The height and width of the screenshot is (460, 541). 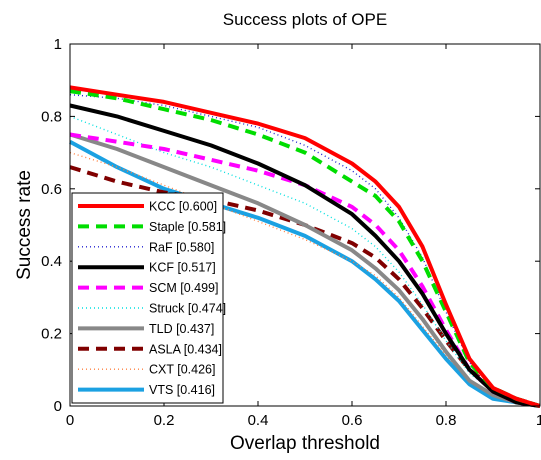 What do you see at coordinates (181, 247) in the screenshot?
I see `legend-label-2: RaF [0.580]` at bounding box center [181, 247].